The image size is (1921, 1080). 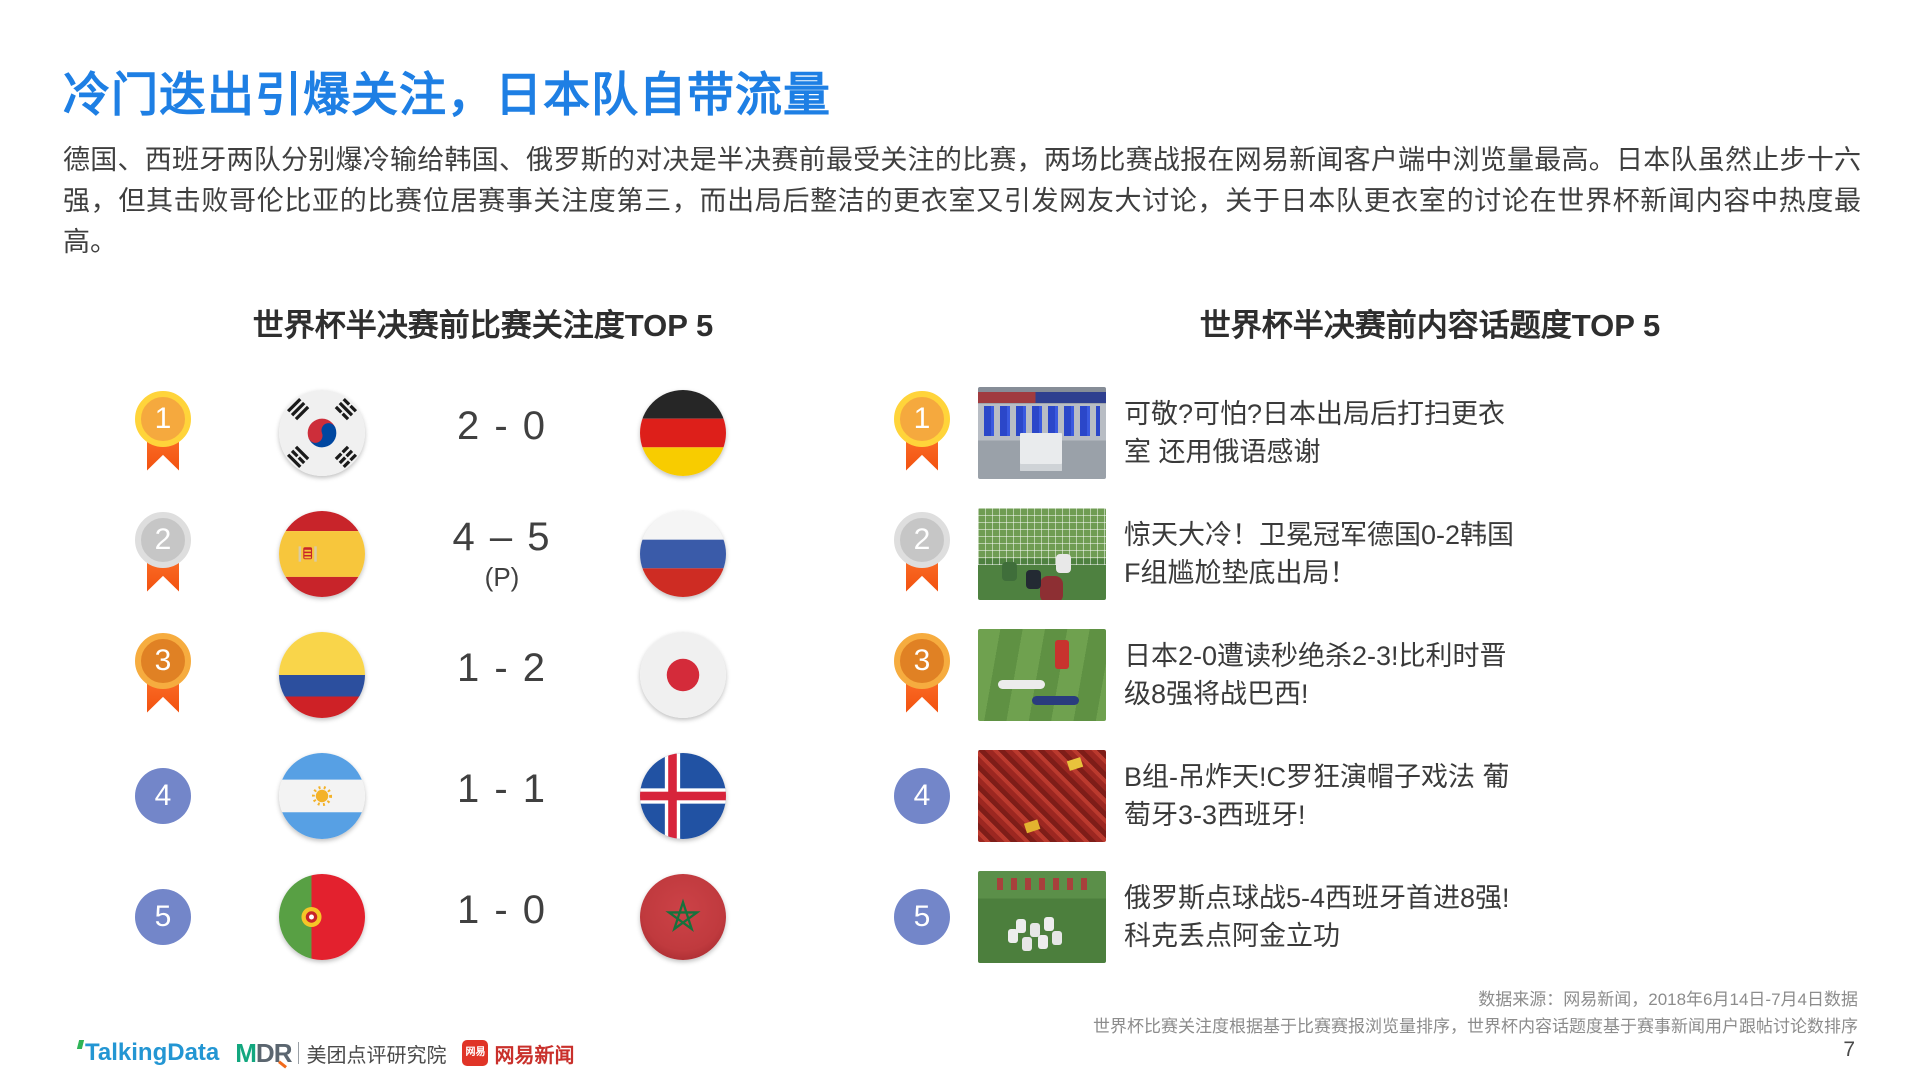 What do you see at coordinates (415, 553) in the screenshot?
I see `match-row-2: 2 4 – 5 (P)` at bounding box center [415, 553].